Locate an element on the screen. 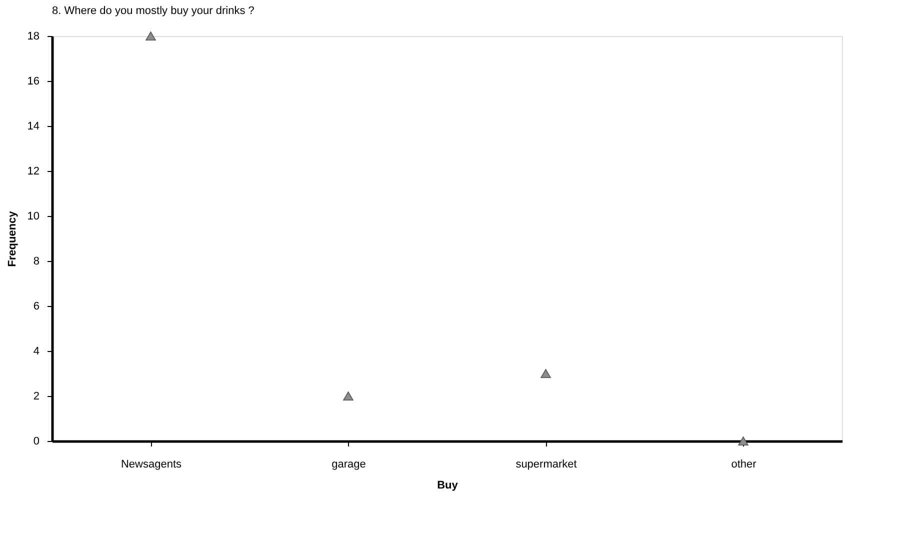 The width and height of the screenshot is (914, 555). chart-title: 8. Where do you mostly buy your drinks ? is located at coordinates (153, 11).